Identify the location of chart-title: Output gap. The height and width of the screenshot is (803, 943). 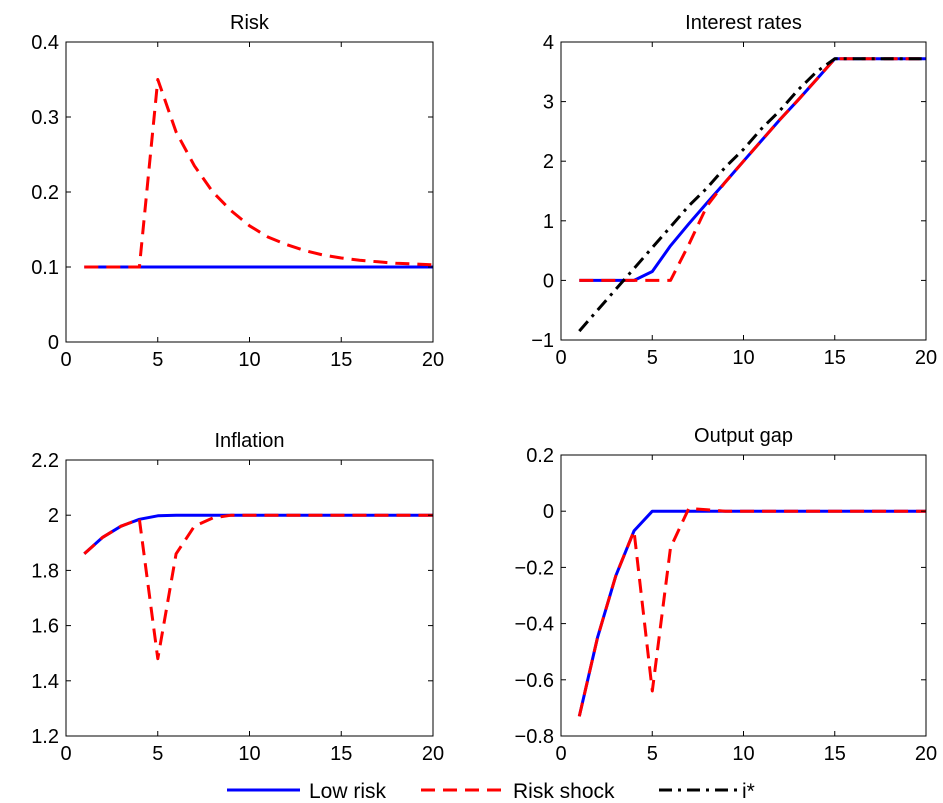
(743, 436).